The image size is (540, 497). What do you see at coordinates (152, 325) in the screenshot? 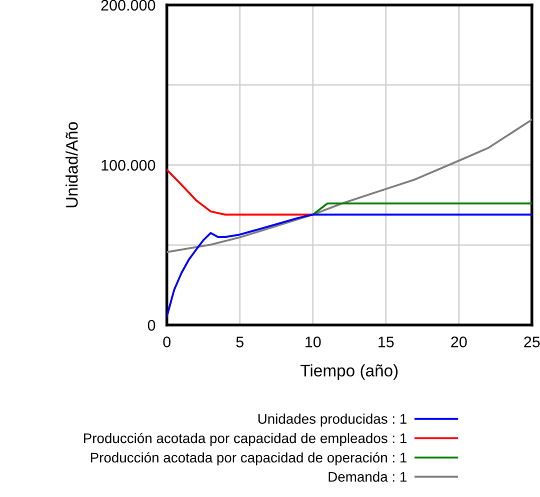
I see `y-tick-label: 0` at bounding box center [152, 325].